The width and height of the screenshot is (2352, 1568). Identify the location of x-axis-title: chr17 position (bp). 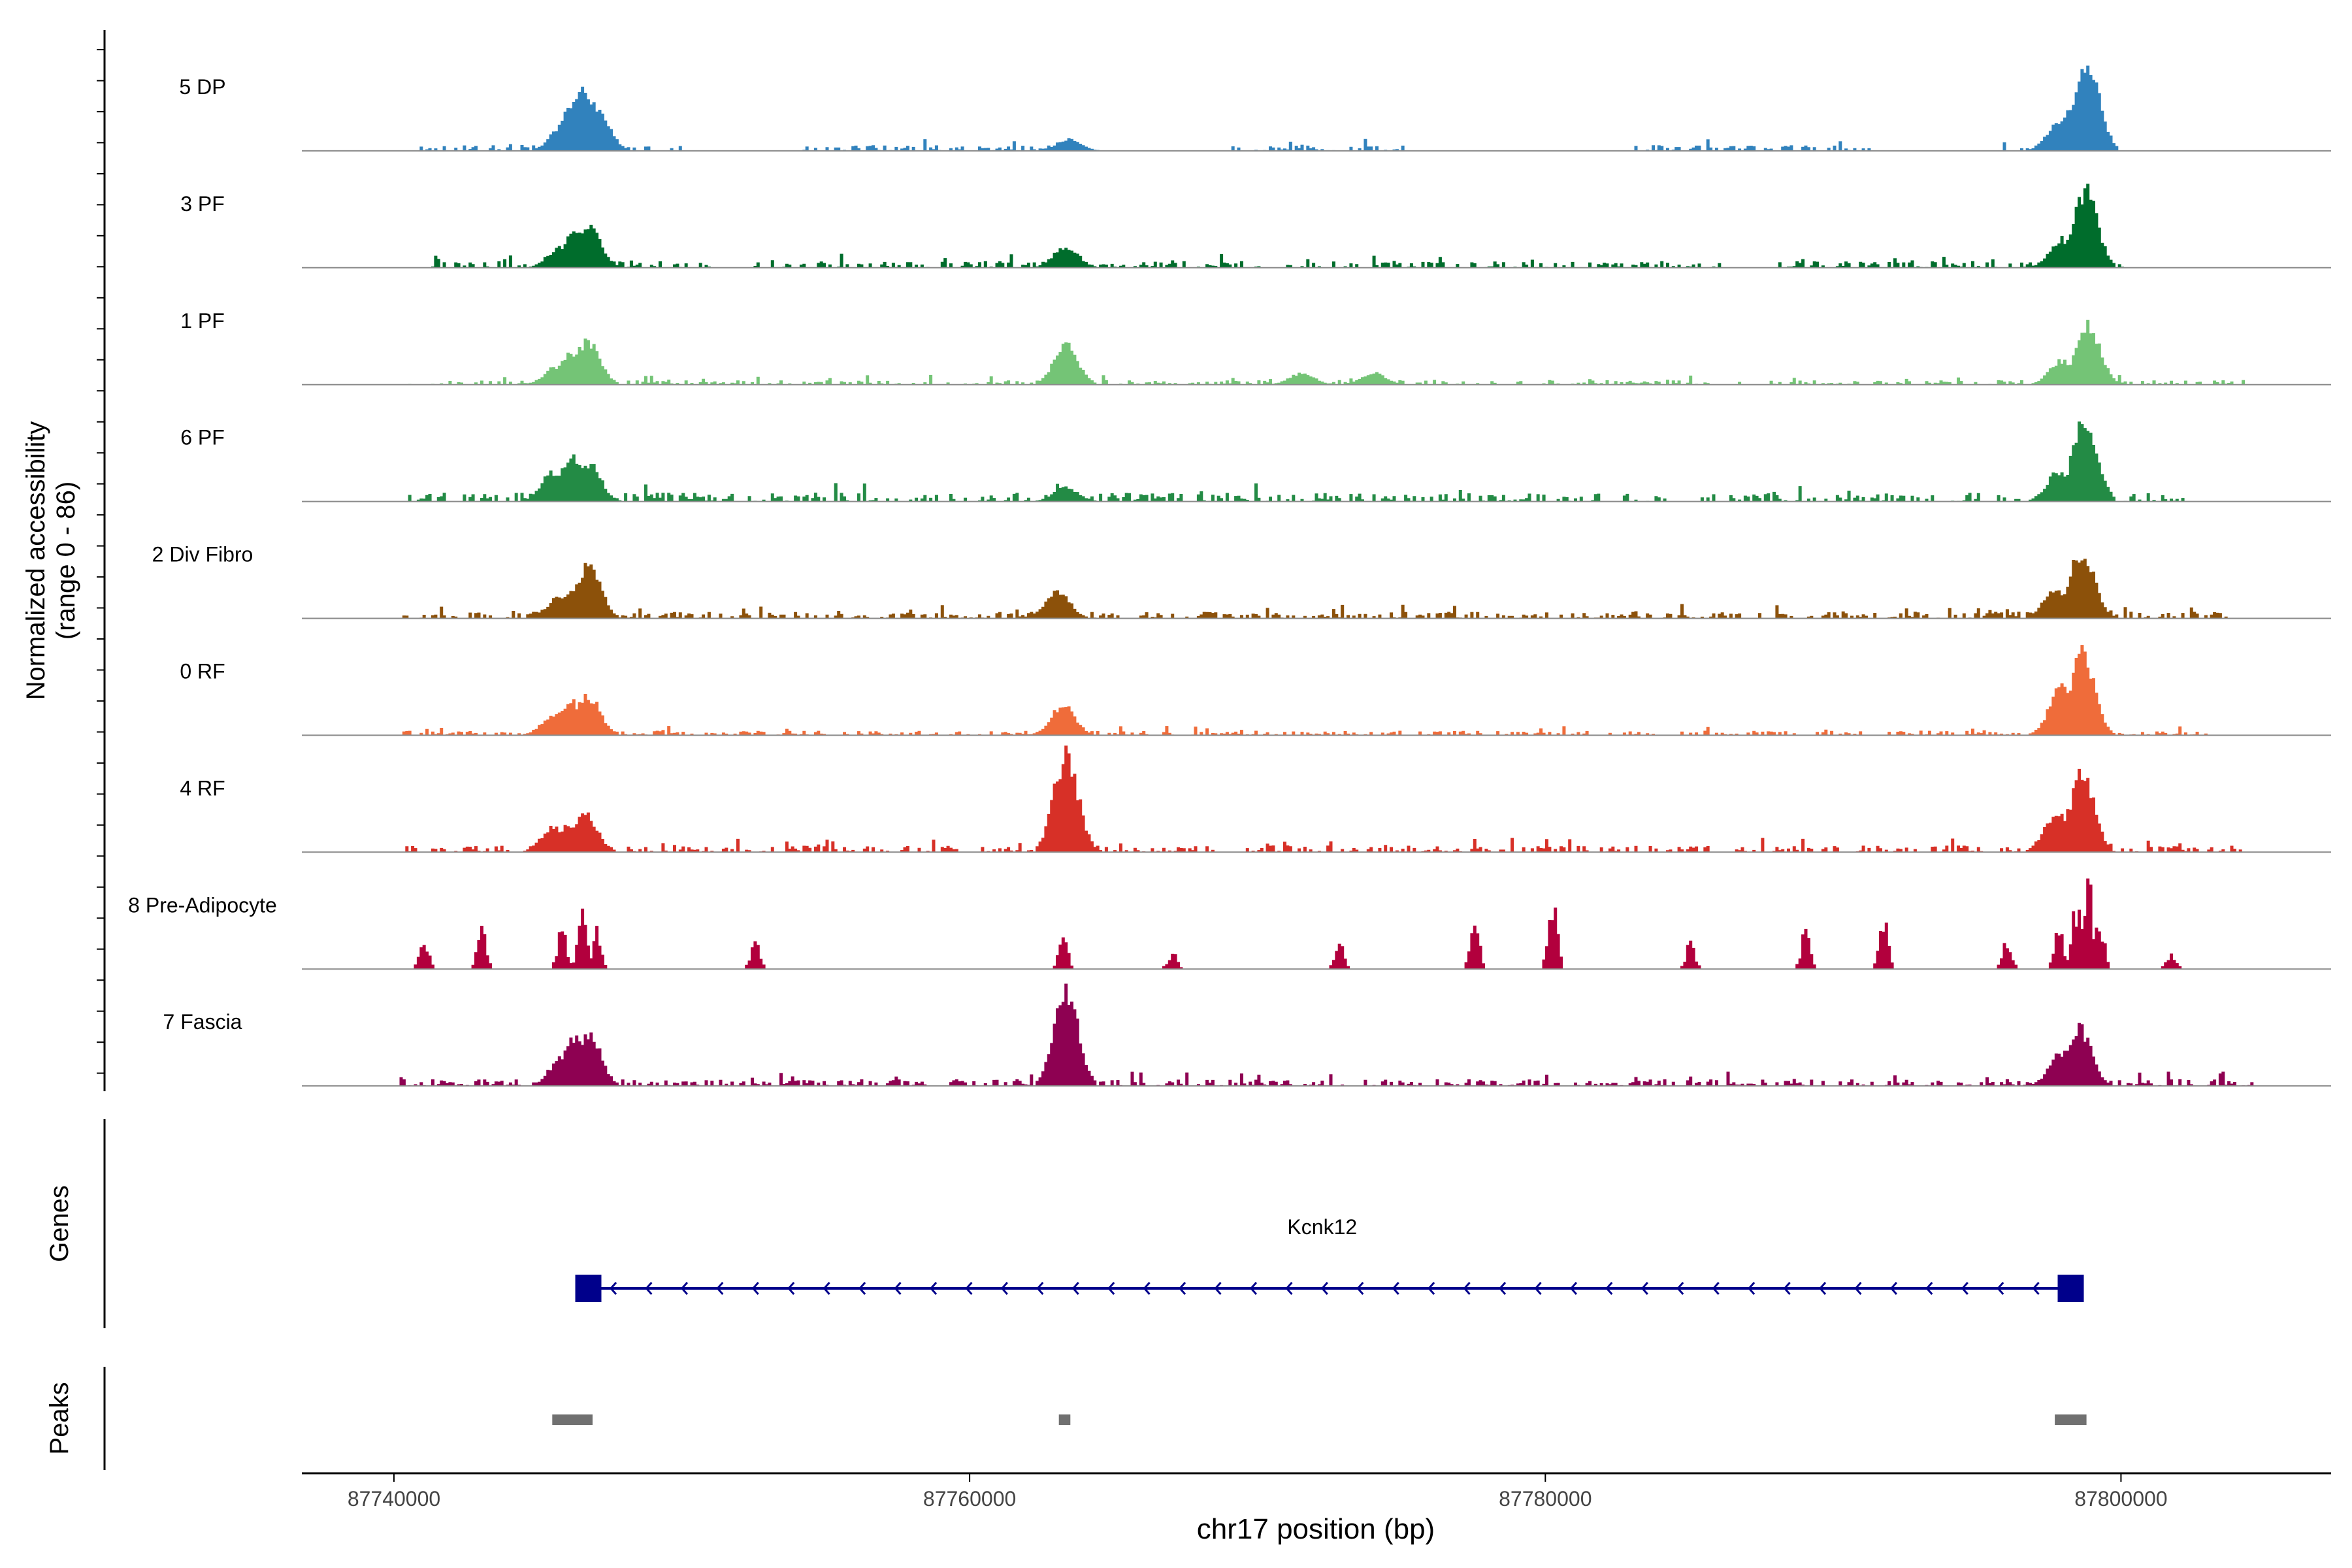
(1316, 1529).